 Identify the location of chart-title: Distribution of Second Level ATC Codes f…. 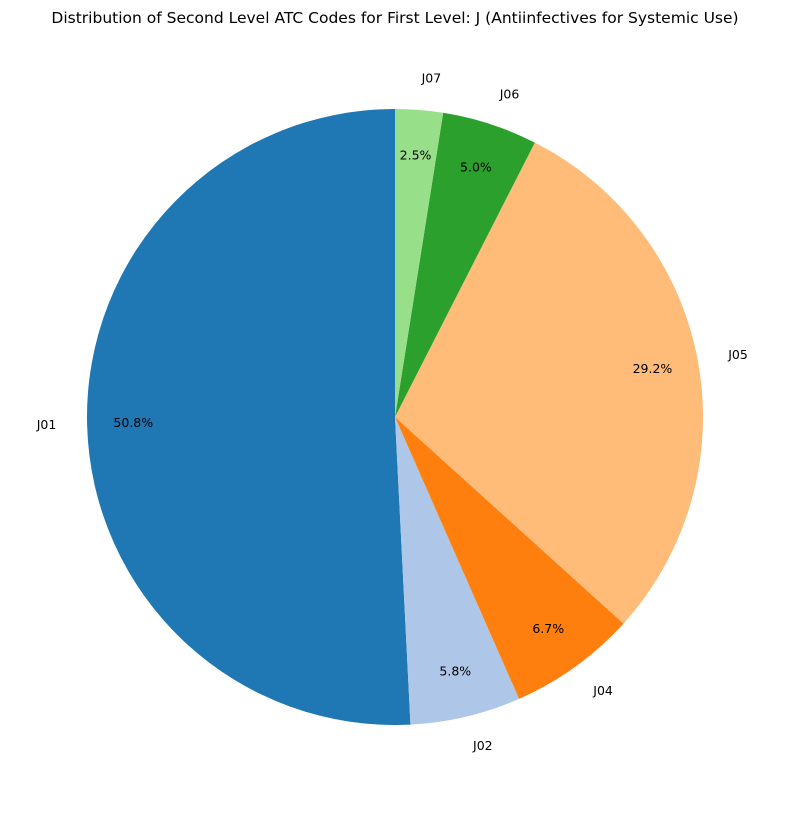
(394, 18).